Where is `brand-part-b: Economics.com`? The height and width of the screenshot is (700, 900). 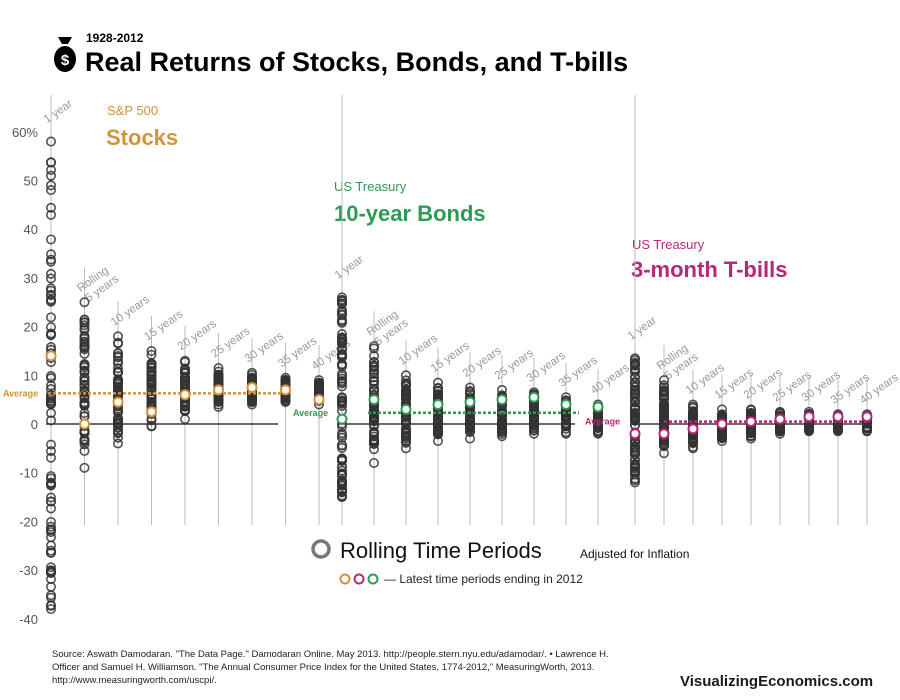 brand-part-b: Economics.com is located at coordinates (816, 681).